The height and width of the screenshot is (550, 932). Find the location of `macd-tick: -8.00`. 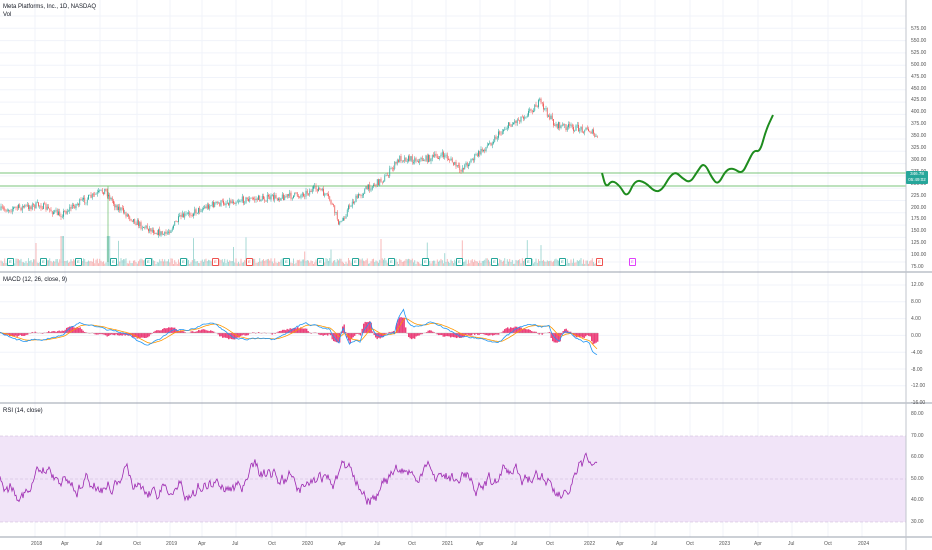

macd-tick: -8.00 is located at coordinates (917, 369).